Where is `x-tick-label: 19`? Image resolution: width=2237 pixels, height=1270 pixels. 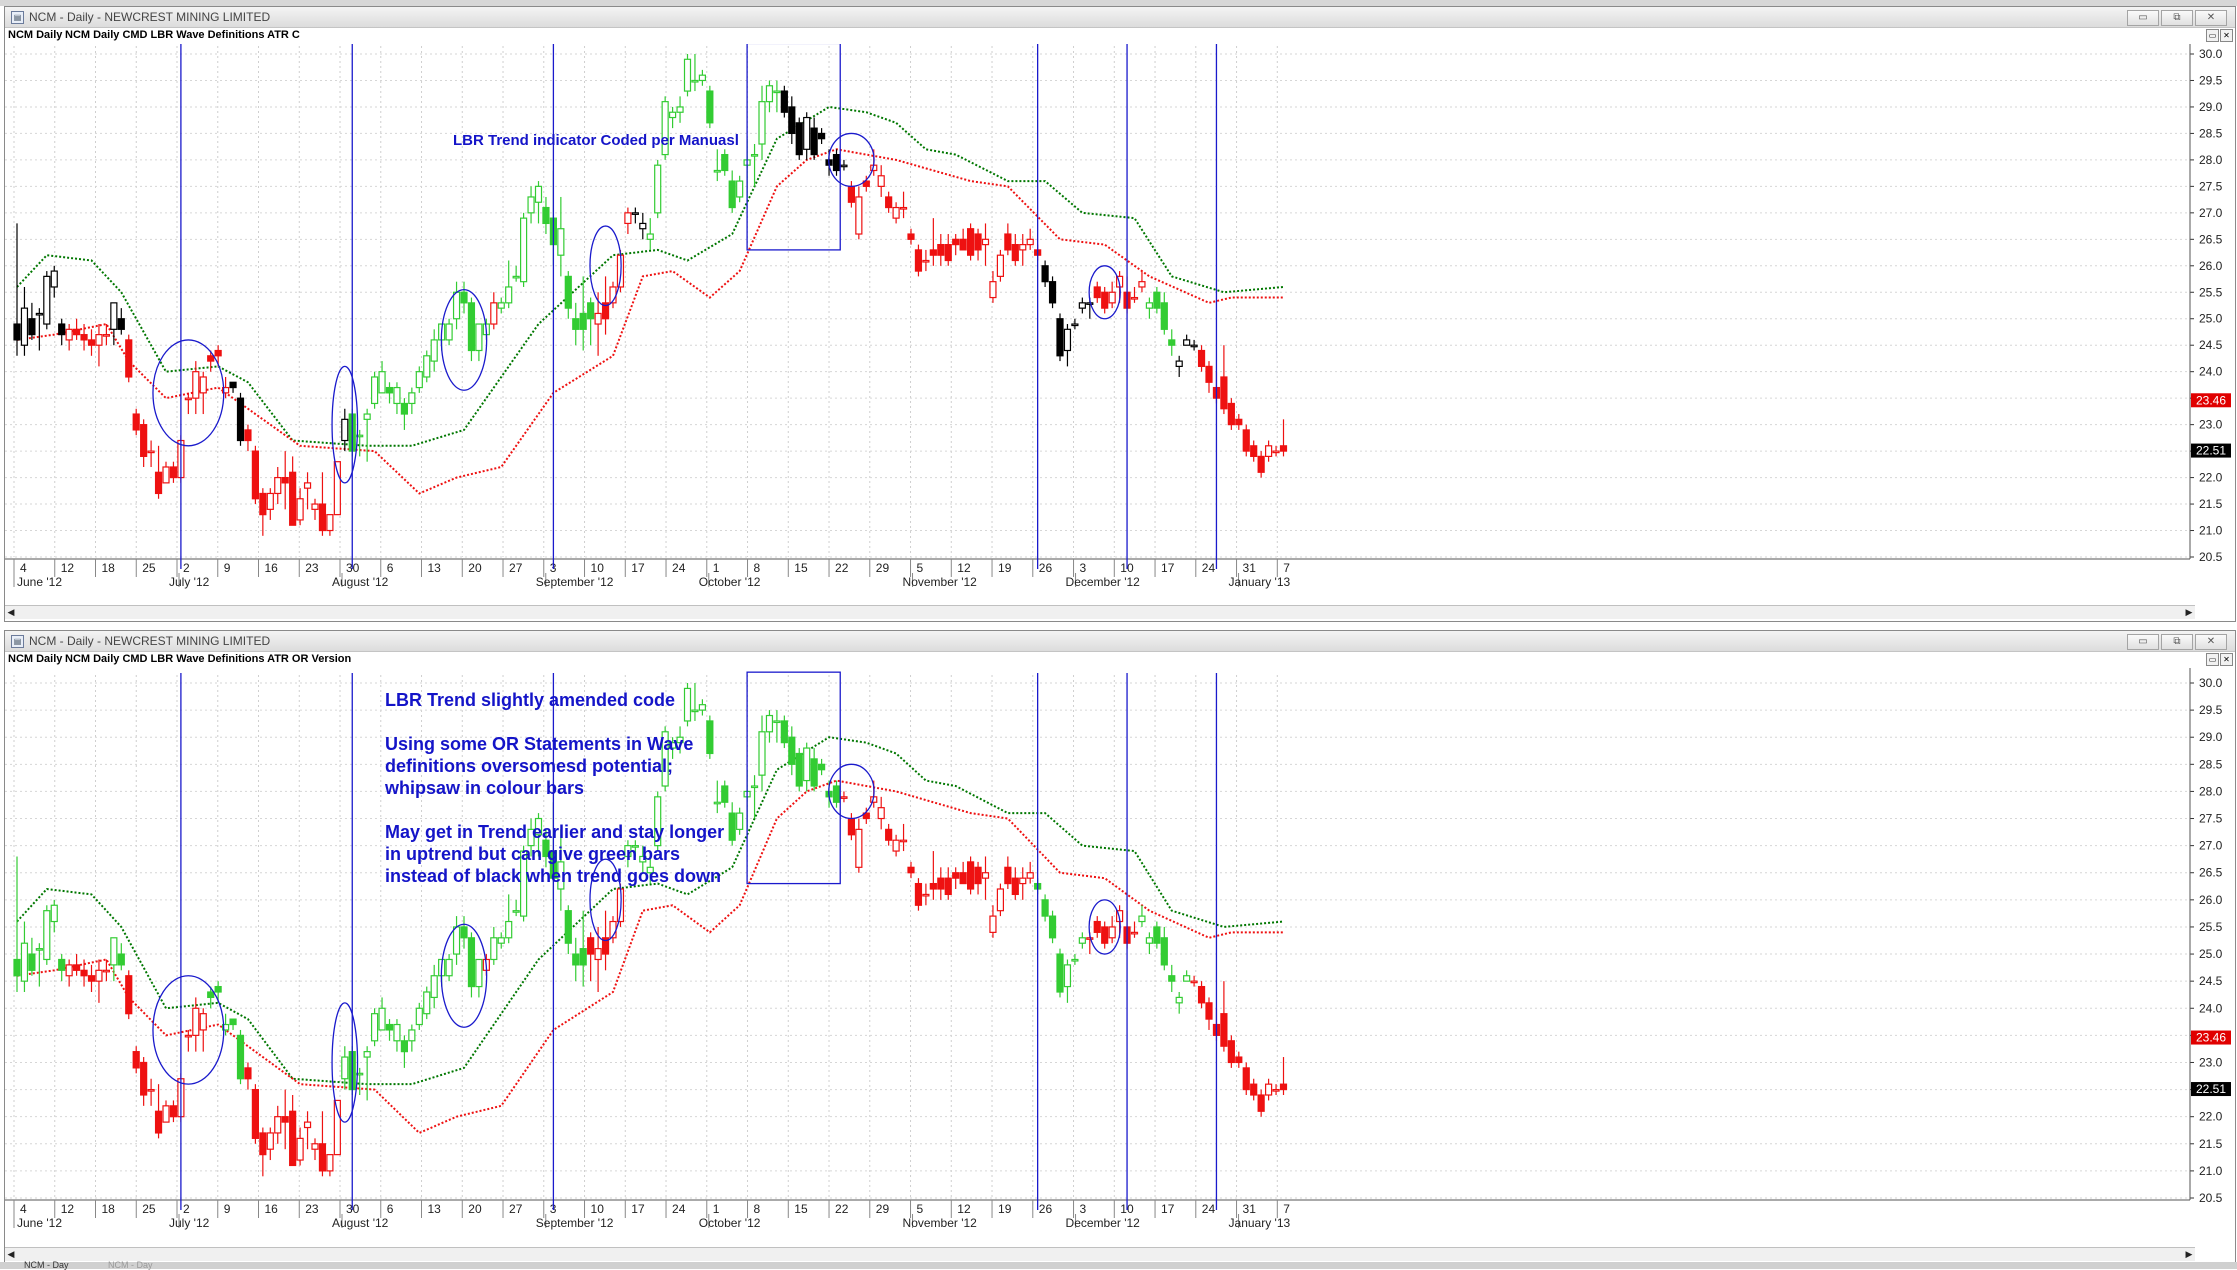 x-tick-label: 19 is located at coordinates (1005, 568).